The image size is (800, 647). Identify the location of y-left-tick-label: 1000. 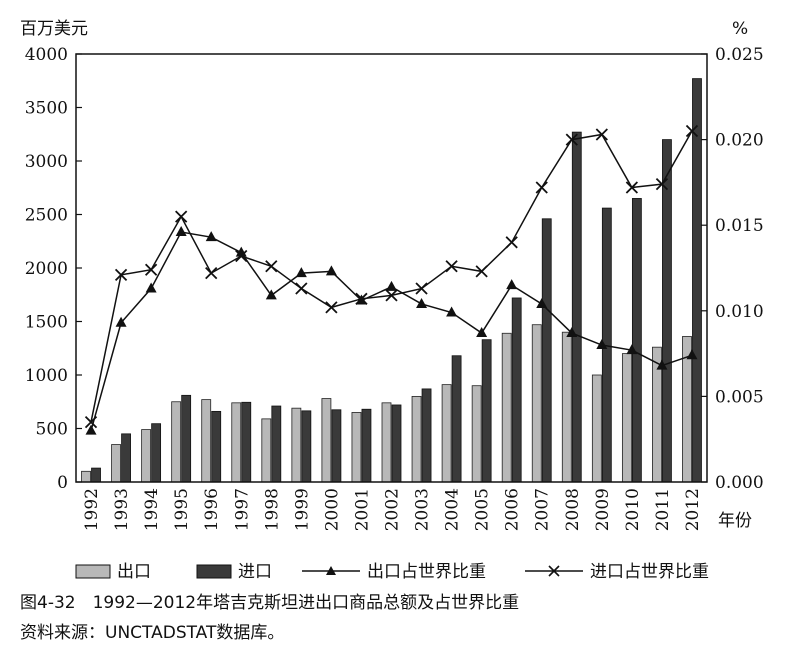
(46, 376).